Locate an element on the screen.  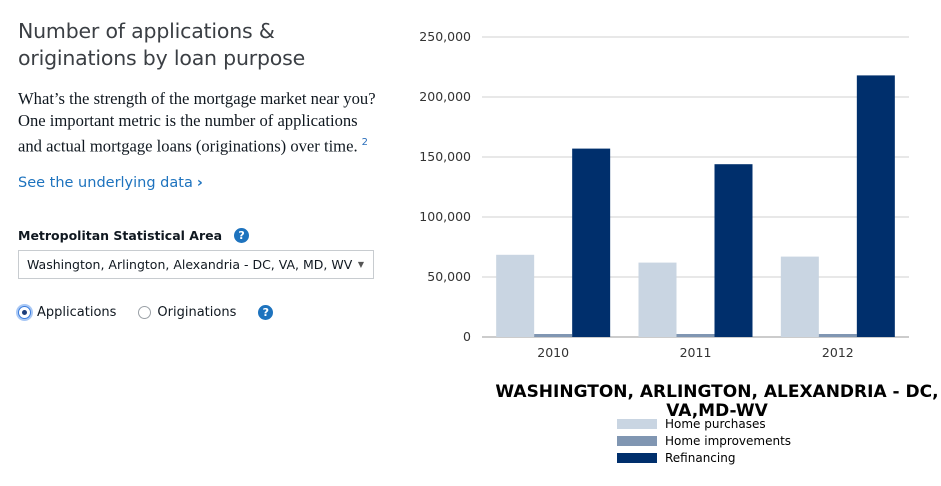
y-tick-label: 0 is located at coordinates (467, 336).